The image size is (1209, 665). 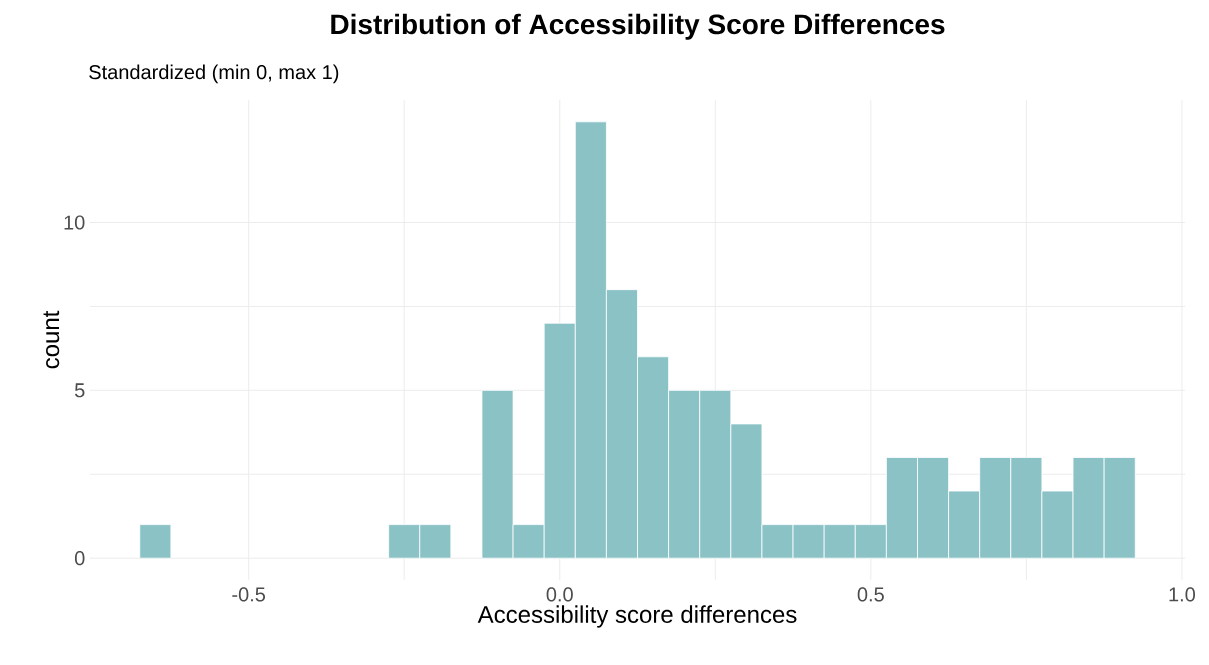 What do you see at coordinates (214, 74) in the screenshot?
I see `chart-subtitle: Standardized (min 0, max 1)` at bounding box center [214, 74].